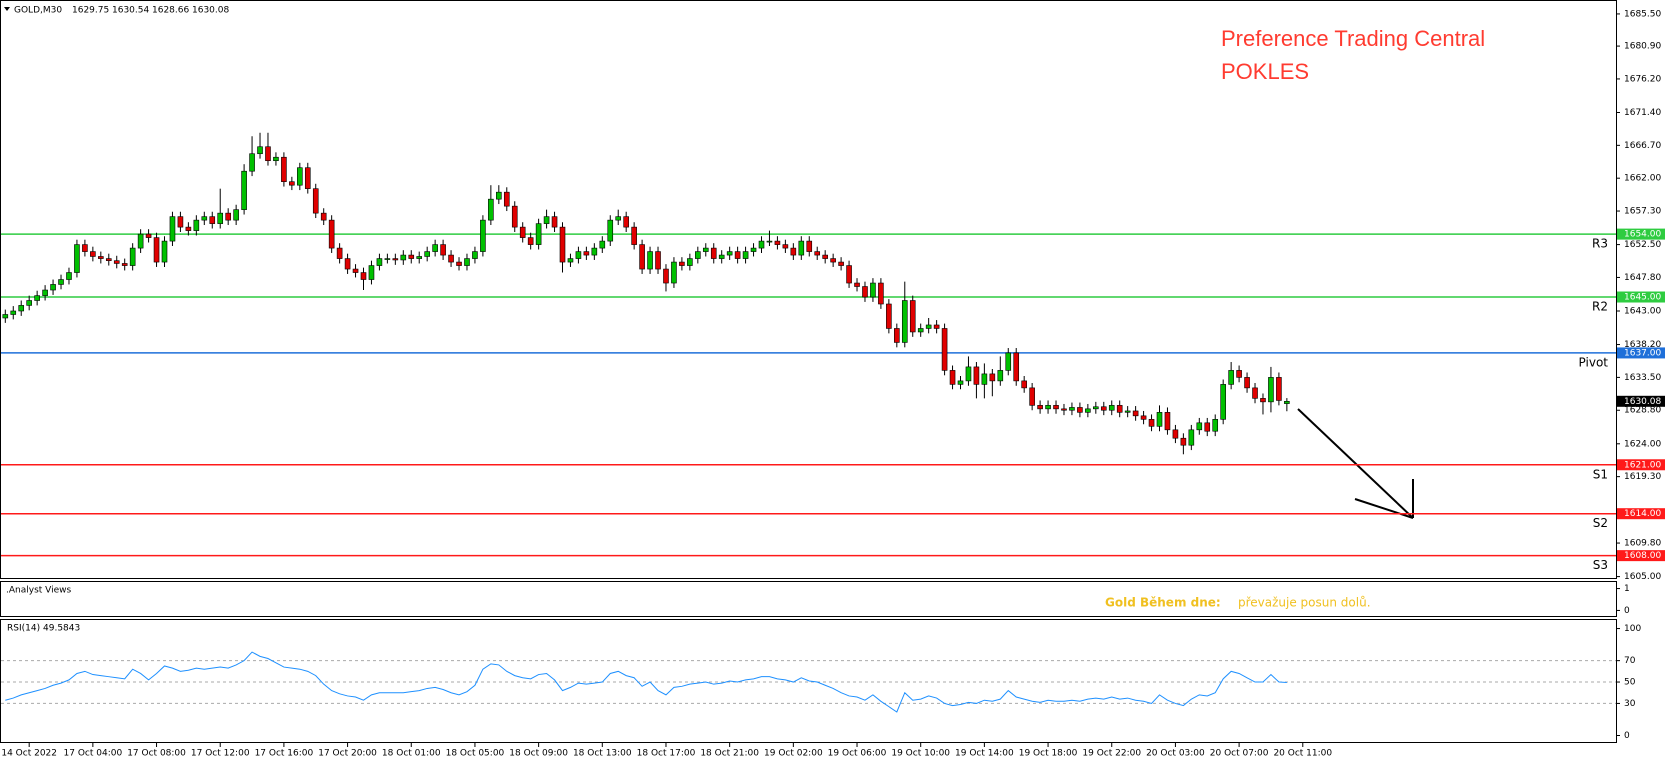  I want to click on x-tick-label: 17 Oct 04:00, so click(93, 754).